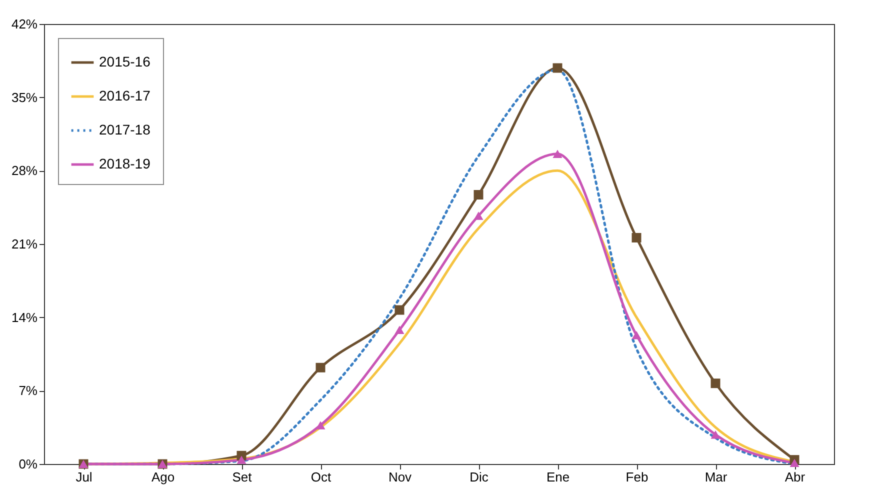 This screenshot has width=876, height=502. What do you see at coordinates (242, 477) in the screenshot?
I see `x-tick-label: Set` at bounding box center [242, 477].